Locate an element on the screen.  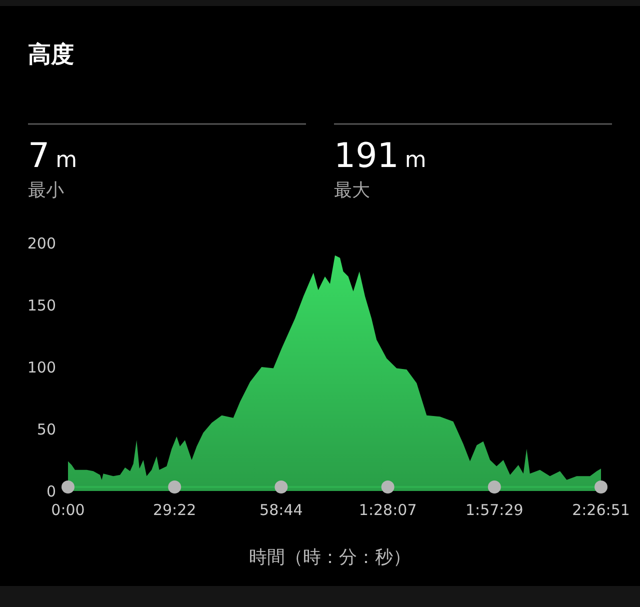
y-tick-label: 50 is located at coordinates (46, 429).